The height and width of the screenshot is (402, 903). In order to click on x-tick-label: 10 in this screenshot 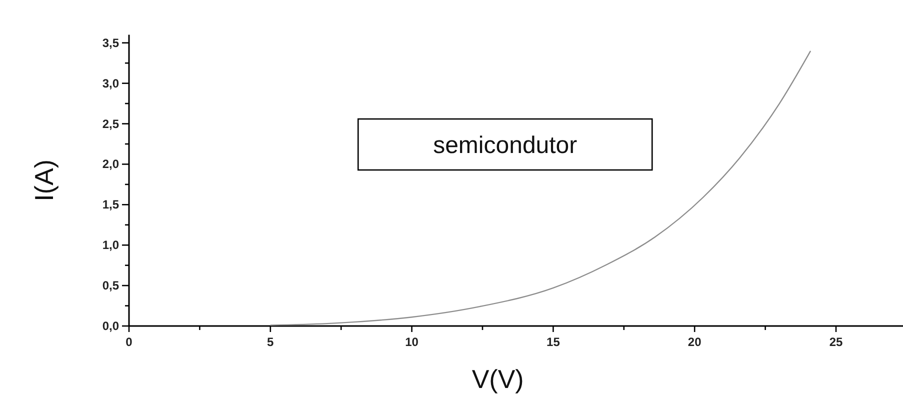, I will do `click(412, 342)`.